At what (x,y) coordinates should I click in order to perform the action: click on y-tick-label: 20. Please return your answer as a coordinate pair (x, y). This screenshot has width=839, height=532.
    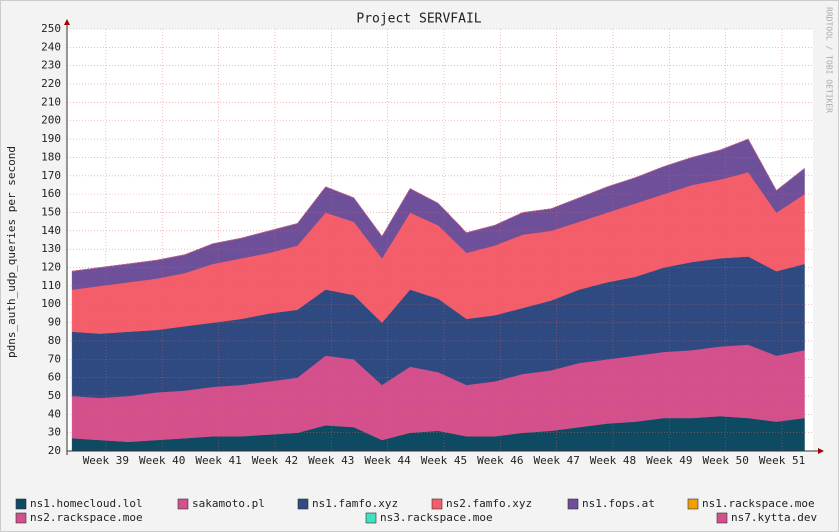
    Looking at the image, I should click on (54, 450).